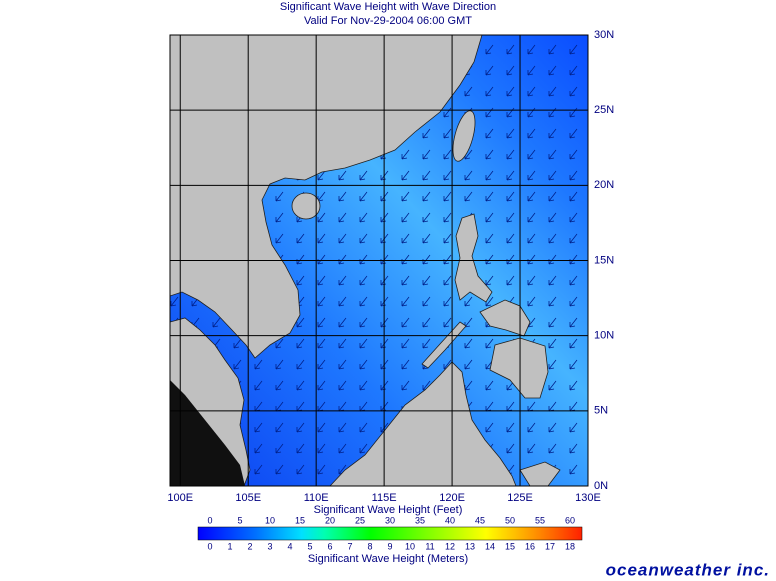 The width and height of the screenshot is (776, 581). Describe the element at coordinates (601, 411) in the screenshot. I see `y-tick-label: 5N` at that location.